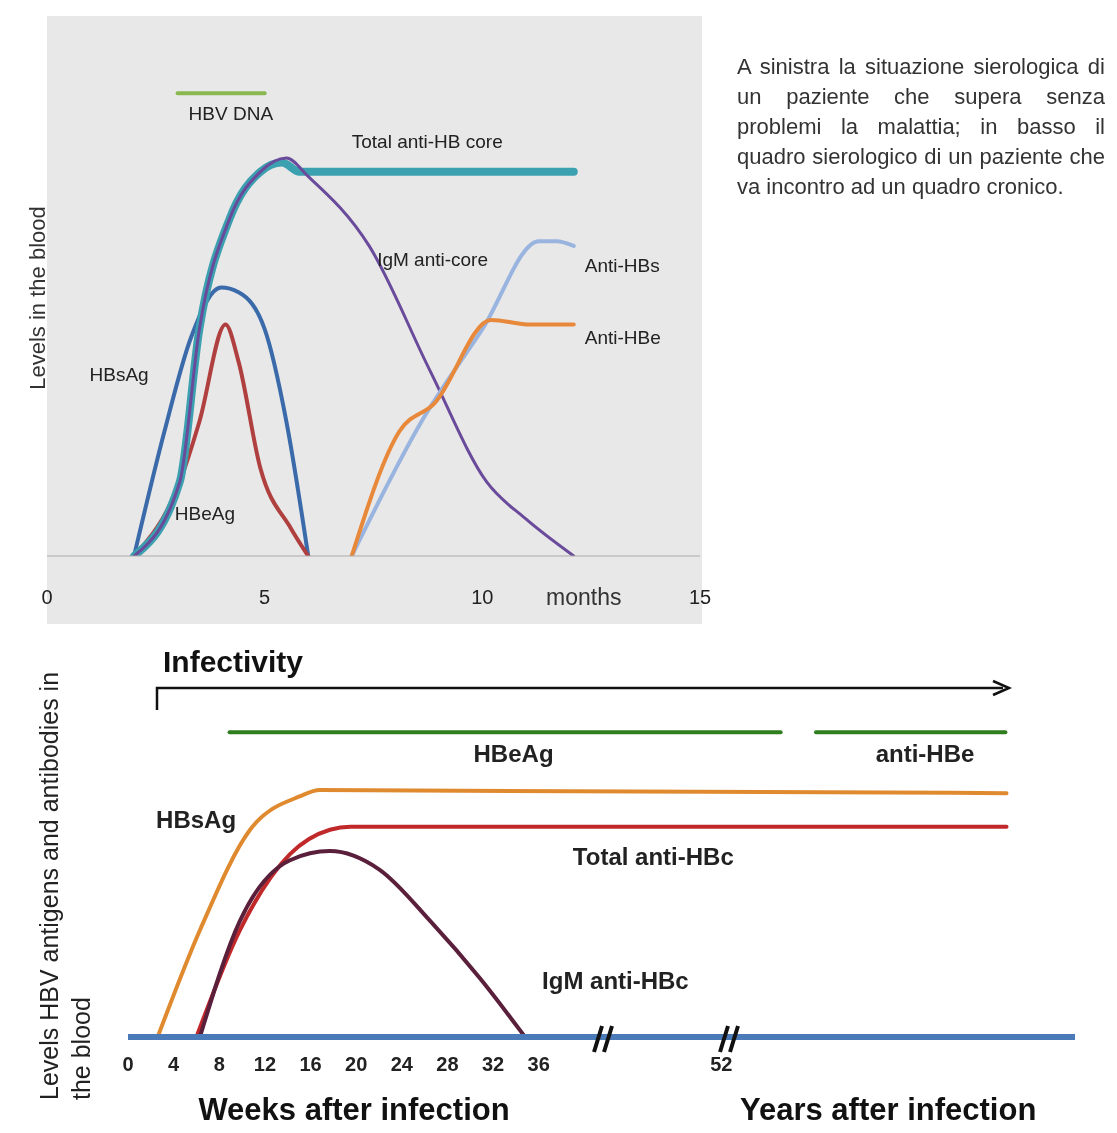  What do you see at coordinates (265, 597) in the screenshot?
I see `x-tick-label: 5` at bounding box center [265, 597].